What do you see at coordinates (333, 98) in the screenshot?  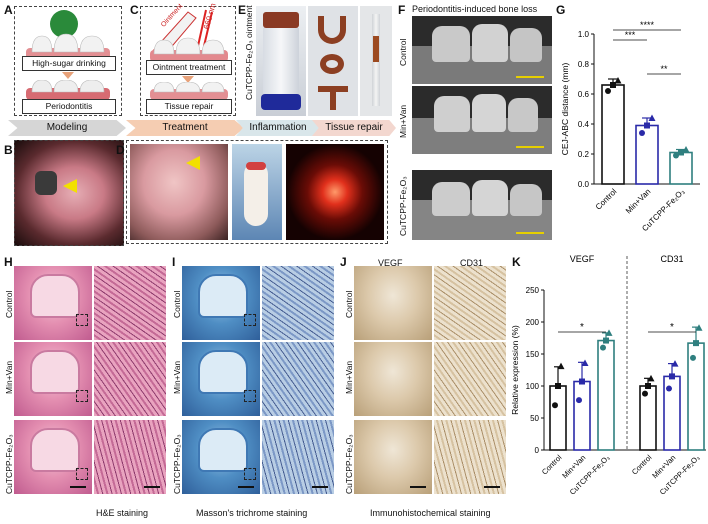 I see `t-shape-stem` at bounding box center [333, 98].